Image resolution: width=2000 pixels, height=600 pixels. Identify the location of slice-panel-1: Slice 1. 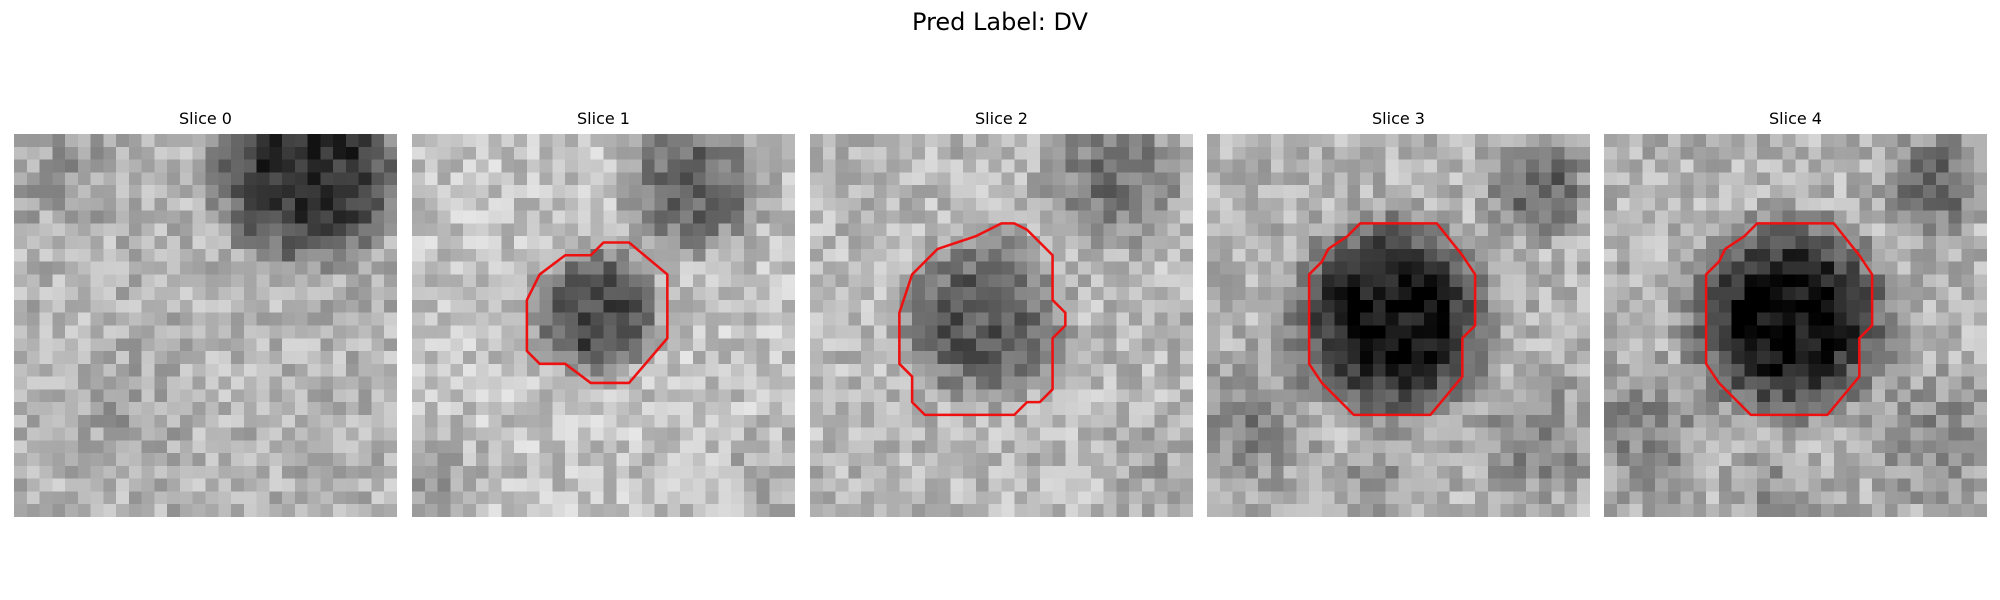
(603, 312).